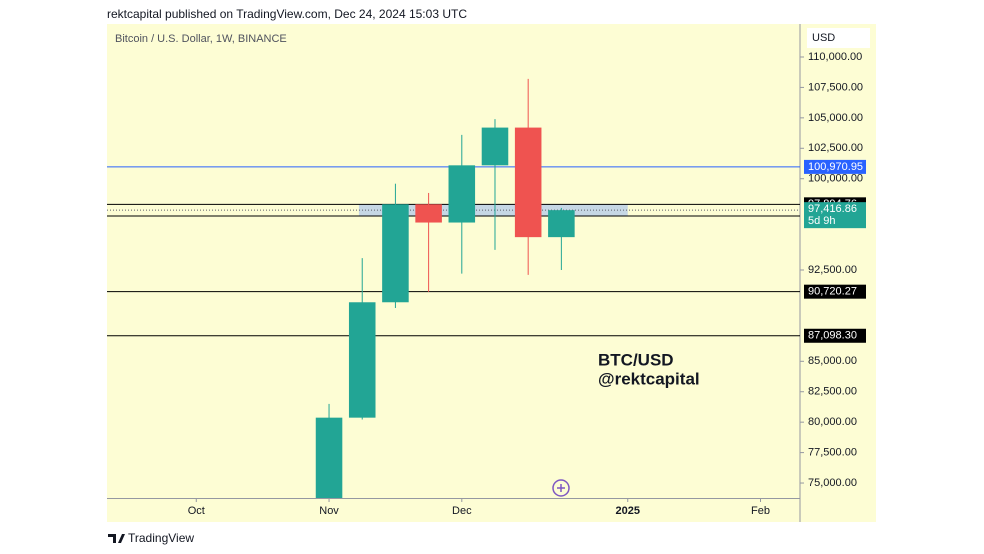  What do you see at coordinates (649, 378) in the screenshot?
I see `annotation: @rektcapital` at bounding box center [649, 378].